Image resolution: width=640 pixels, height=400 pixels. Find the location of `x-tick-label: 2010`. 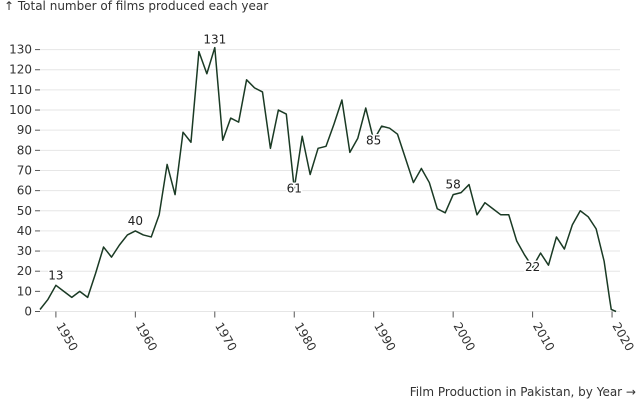

x-tick-label: 2010 is located at coordinates (543, 336).